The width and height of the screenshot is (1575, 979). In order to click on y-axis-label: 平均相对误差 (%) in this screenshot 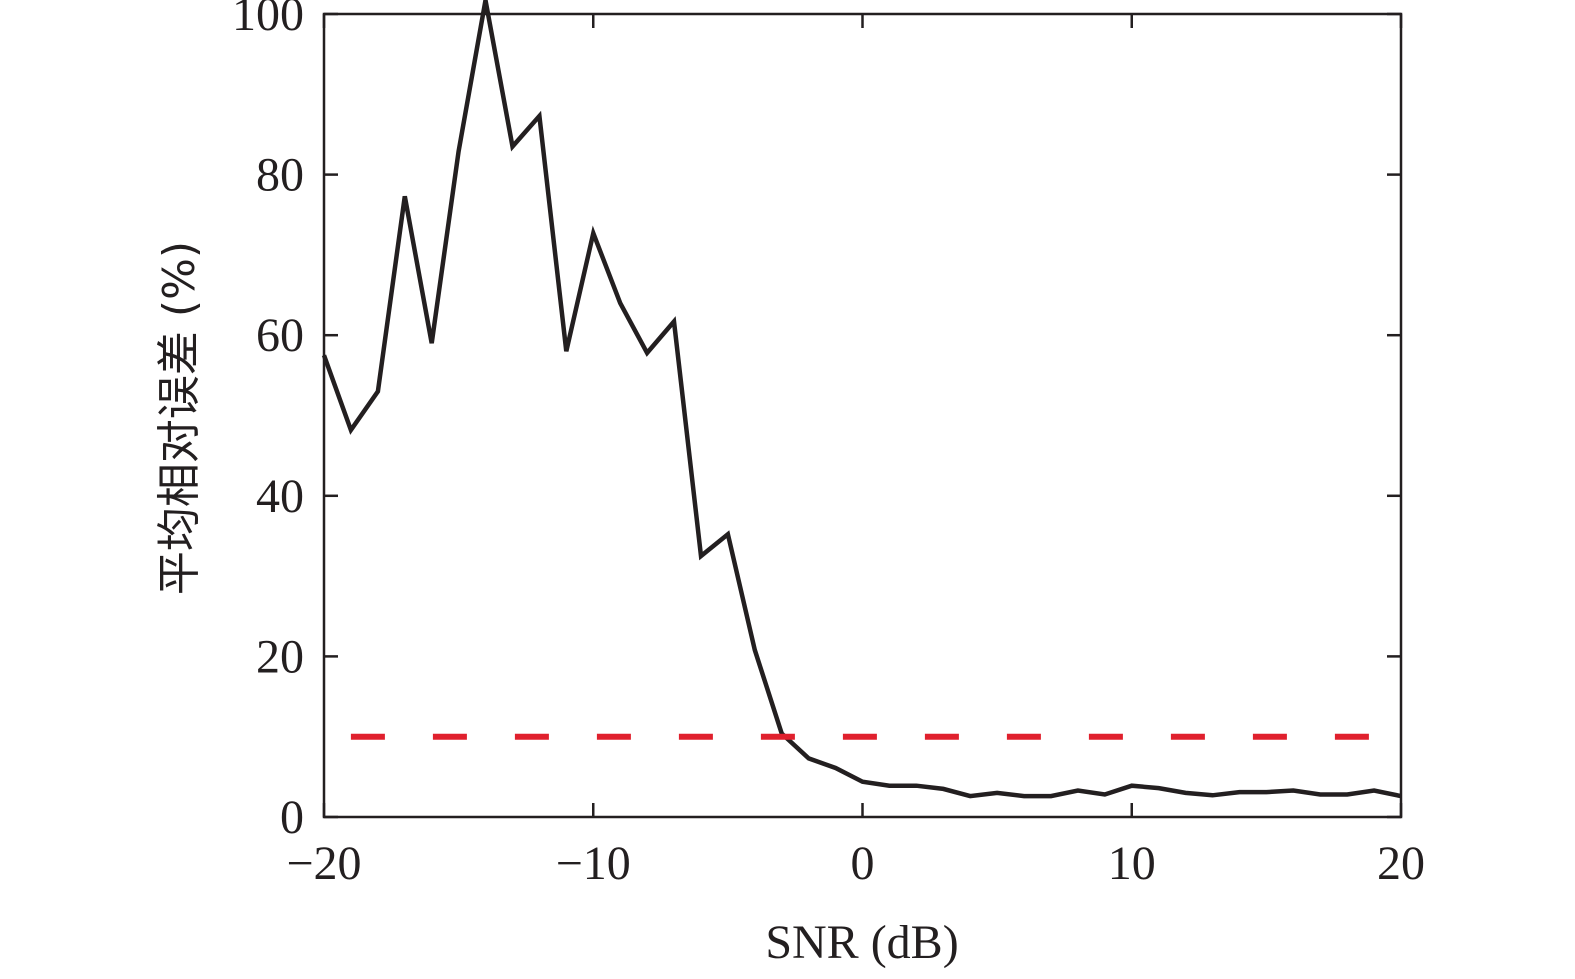, I will do `click(179, 418)`.